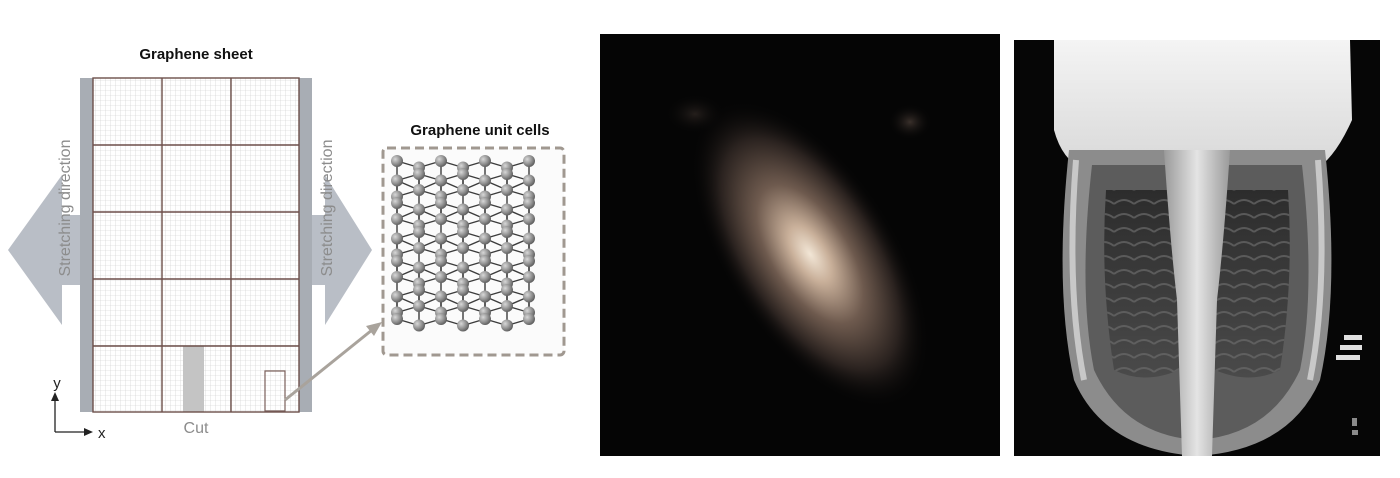 The image size is (1400, 478). I want to click on cut-region, so click(193, 379).